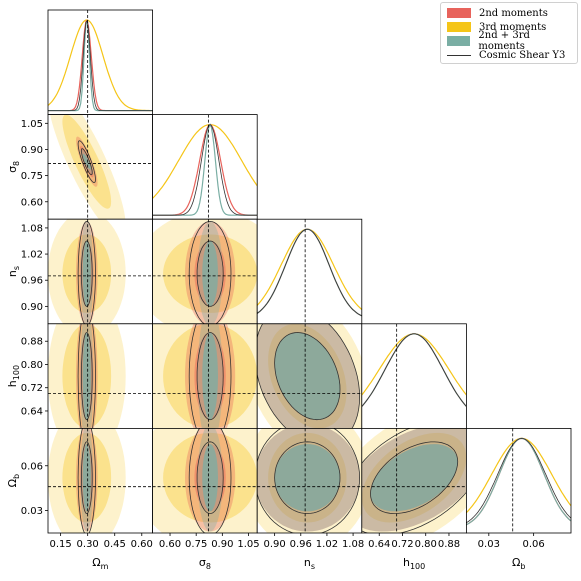 Image resolution: width=581 pixels, height=581 pixels. I want to click on contour-combined-inner-s8-h, so click(210, 376).